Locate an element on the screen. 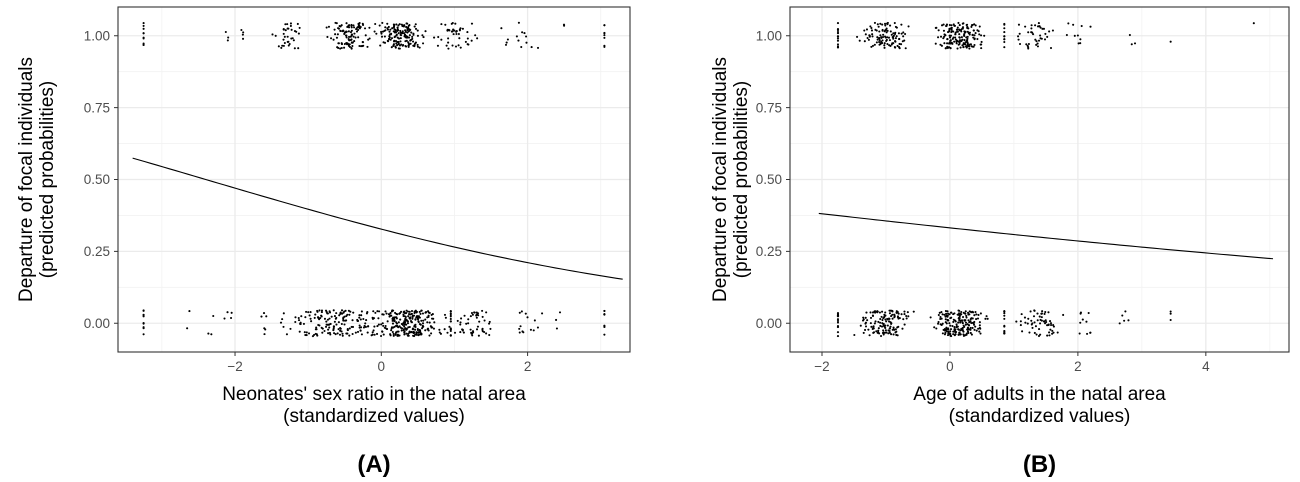 This screenshot has width=1300, height=482. x-tick-label: −2 is located at coordinates (821, 366).